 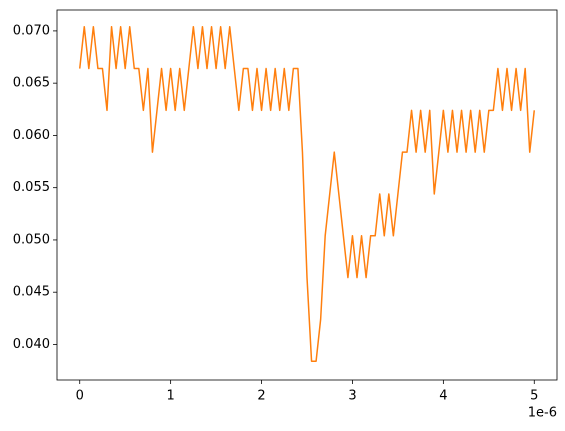 What do you see at coordinates (31, 30) in the screenshot?
I see `y-tick-label: 0.070` at bounding box center [31, 30].